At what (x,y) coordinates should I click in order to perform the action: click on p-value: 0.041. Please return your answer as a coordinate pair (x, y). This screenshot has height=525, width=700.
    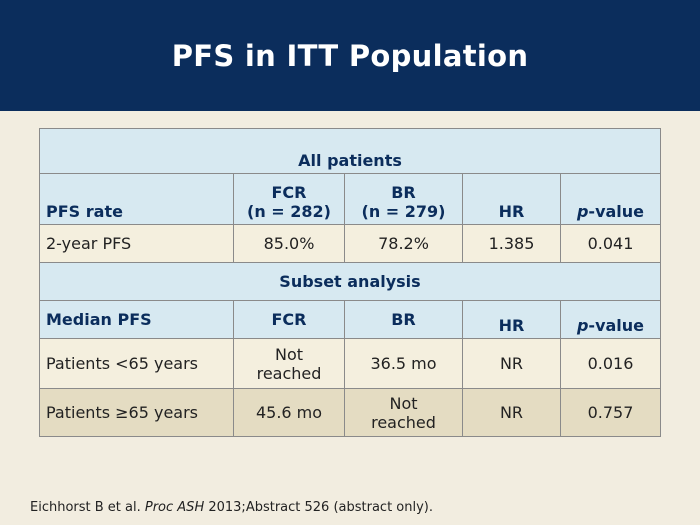
    Looking at the image, I should click on (610, 243).